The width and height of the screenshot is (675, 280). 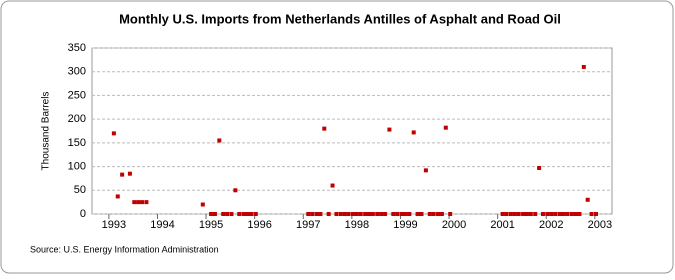 I want to click on y-tick-label: 350, so click(x=77, y=48).